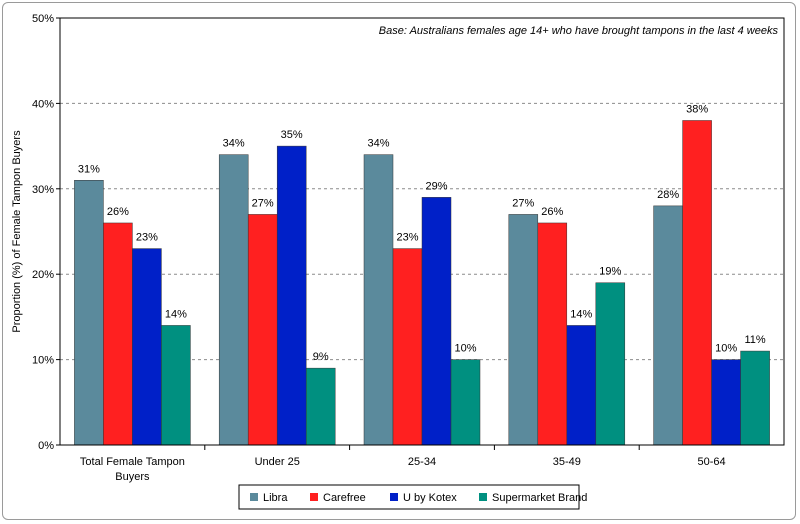  Describe the element at coordinates (277, 462) in the screenshot. I see `x-tick-label: Under 25` at that location.